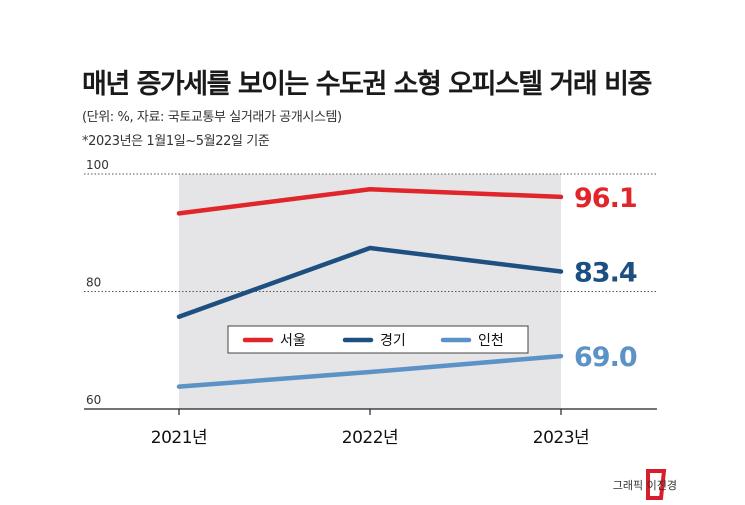 Image resolution: width=745 pixels, height=505 pixels. I want to click on end-label-인천: 69.0, so click(605, 357).